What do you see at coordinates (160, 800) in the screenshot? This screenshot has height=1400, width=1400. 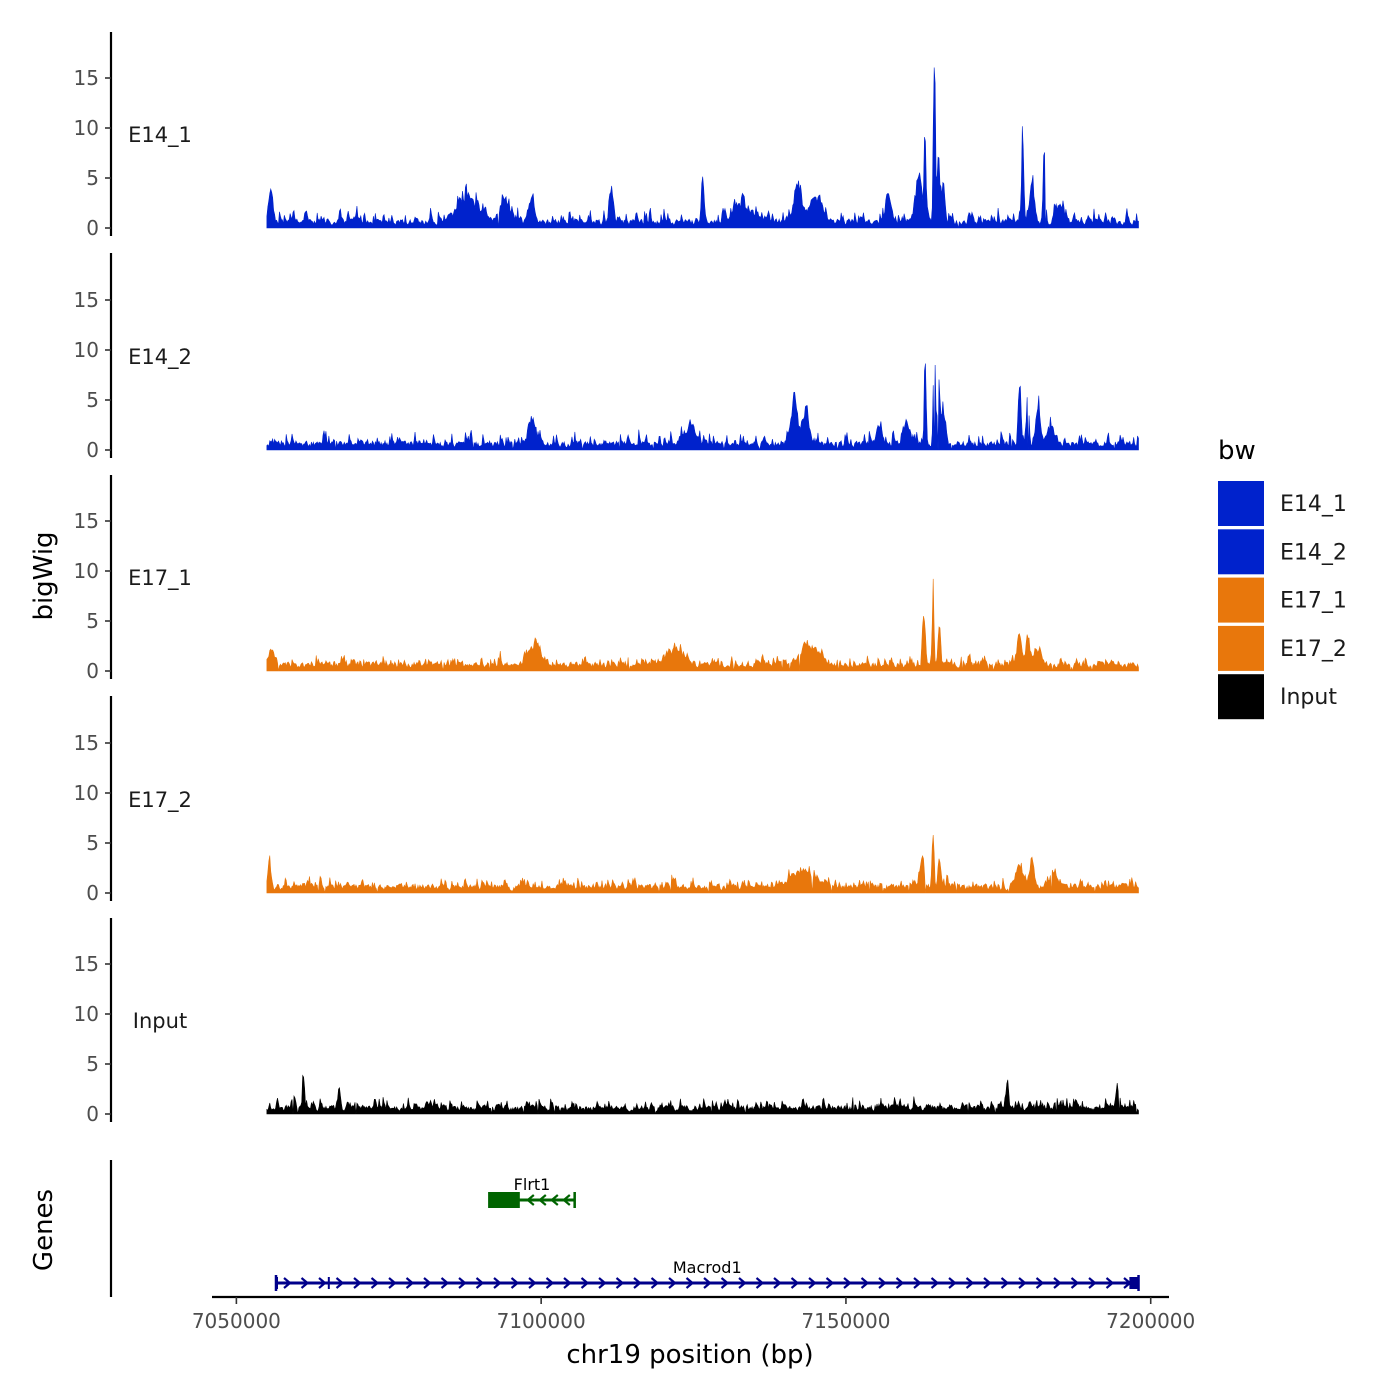 I see `track-label: E17_2` at bounding box center [160, 800].